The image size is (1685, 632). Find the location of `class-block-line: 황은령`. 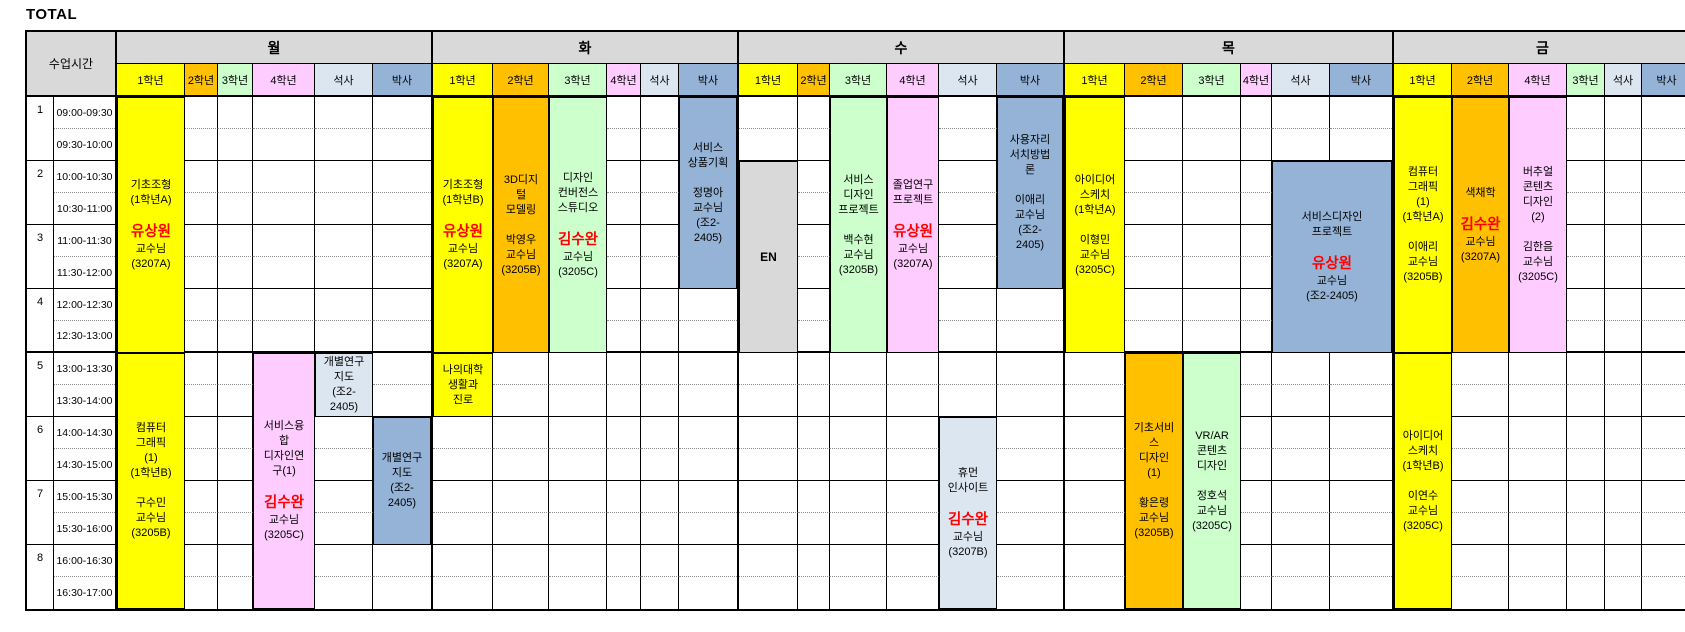

class-block-line: 황은령 is located at coordinates (1154, 503).